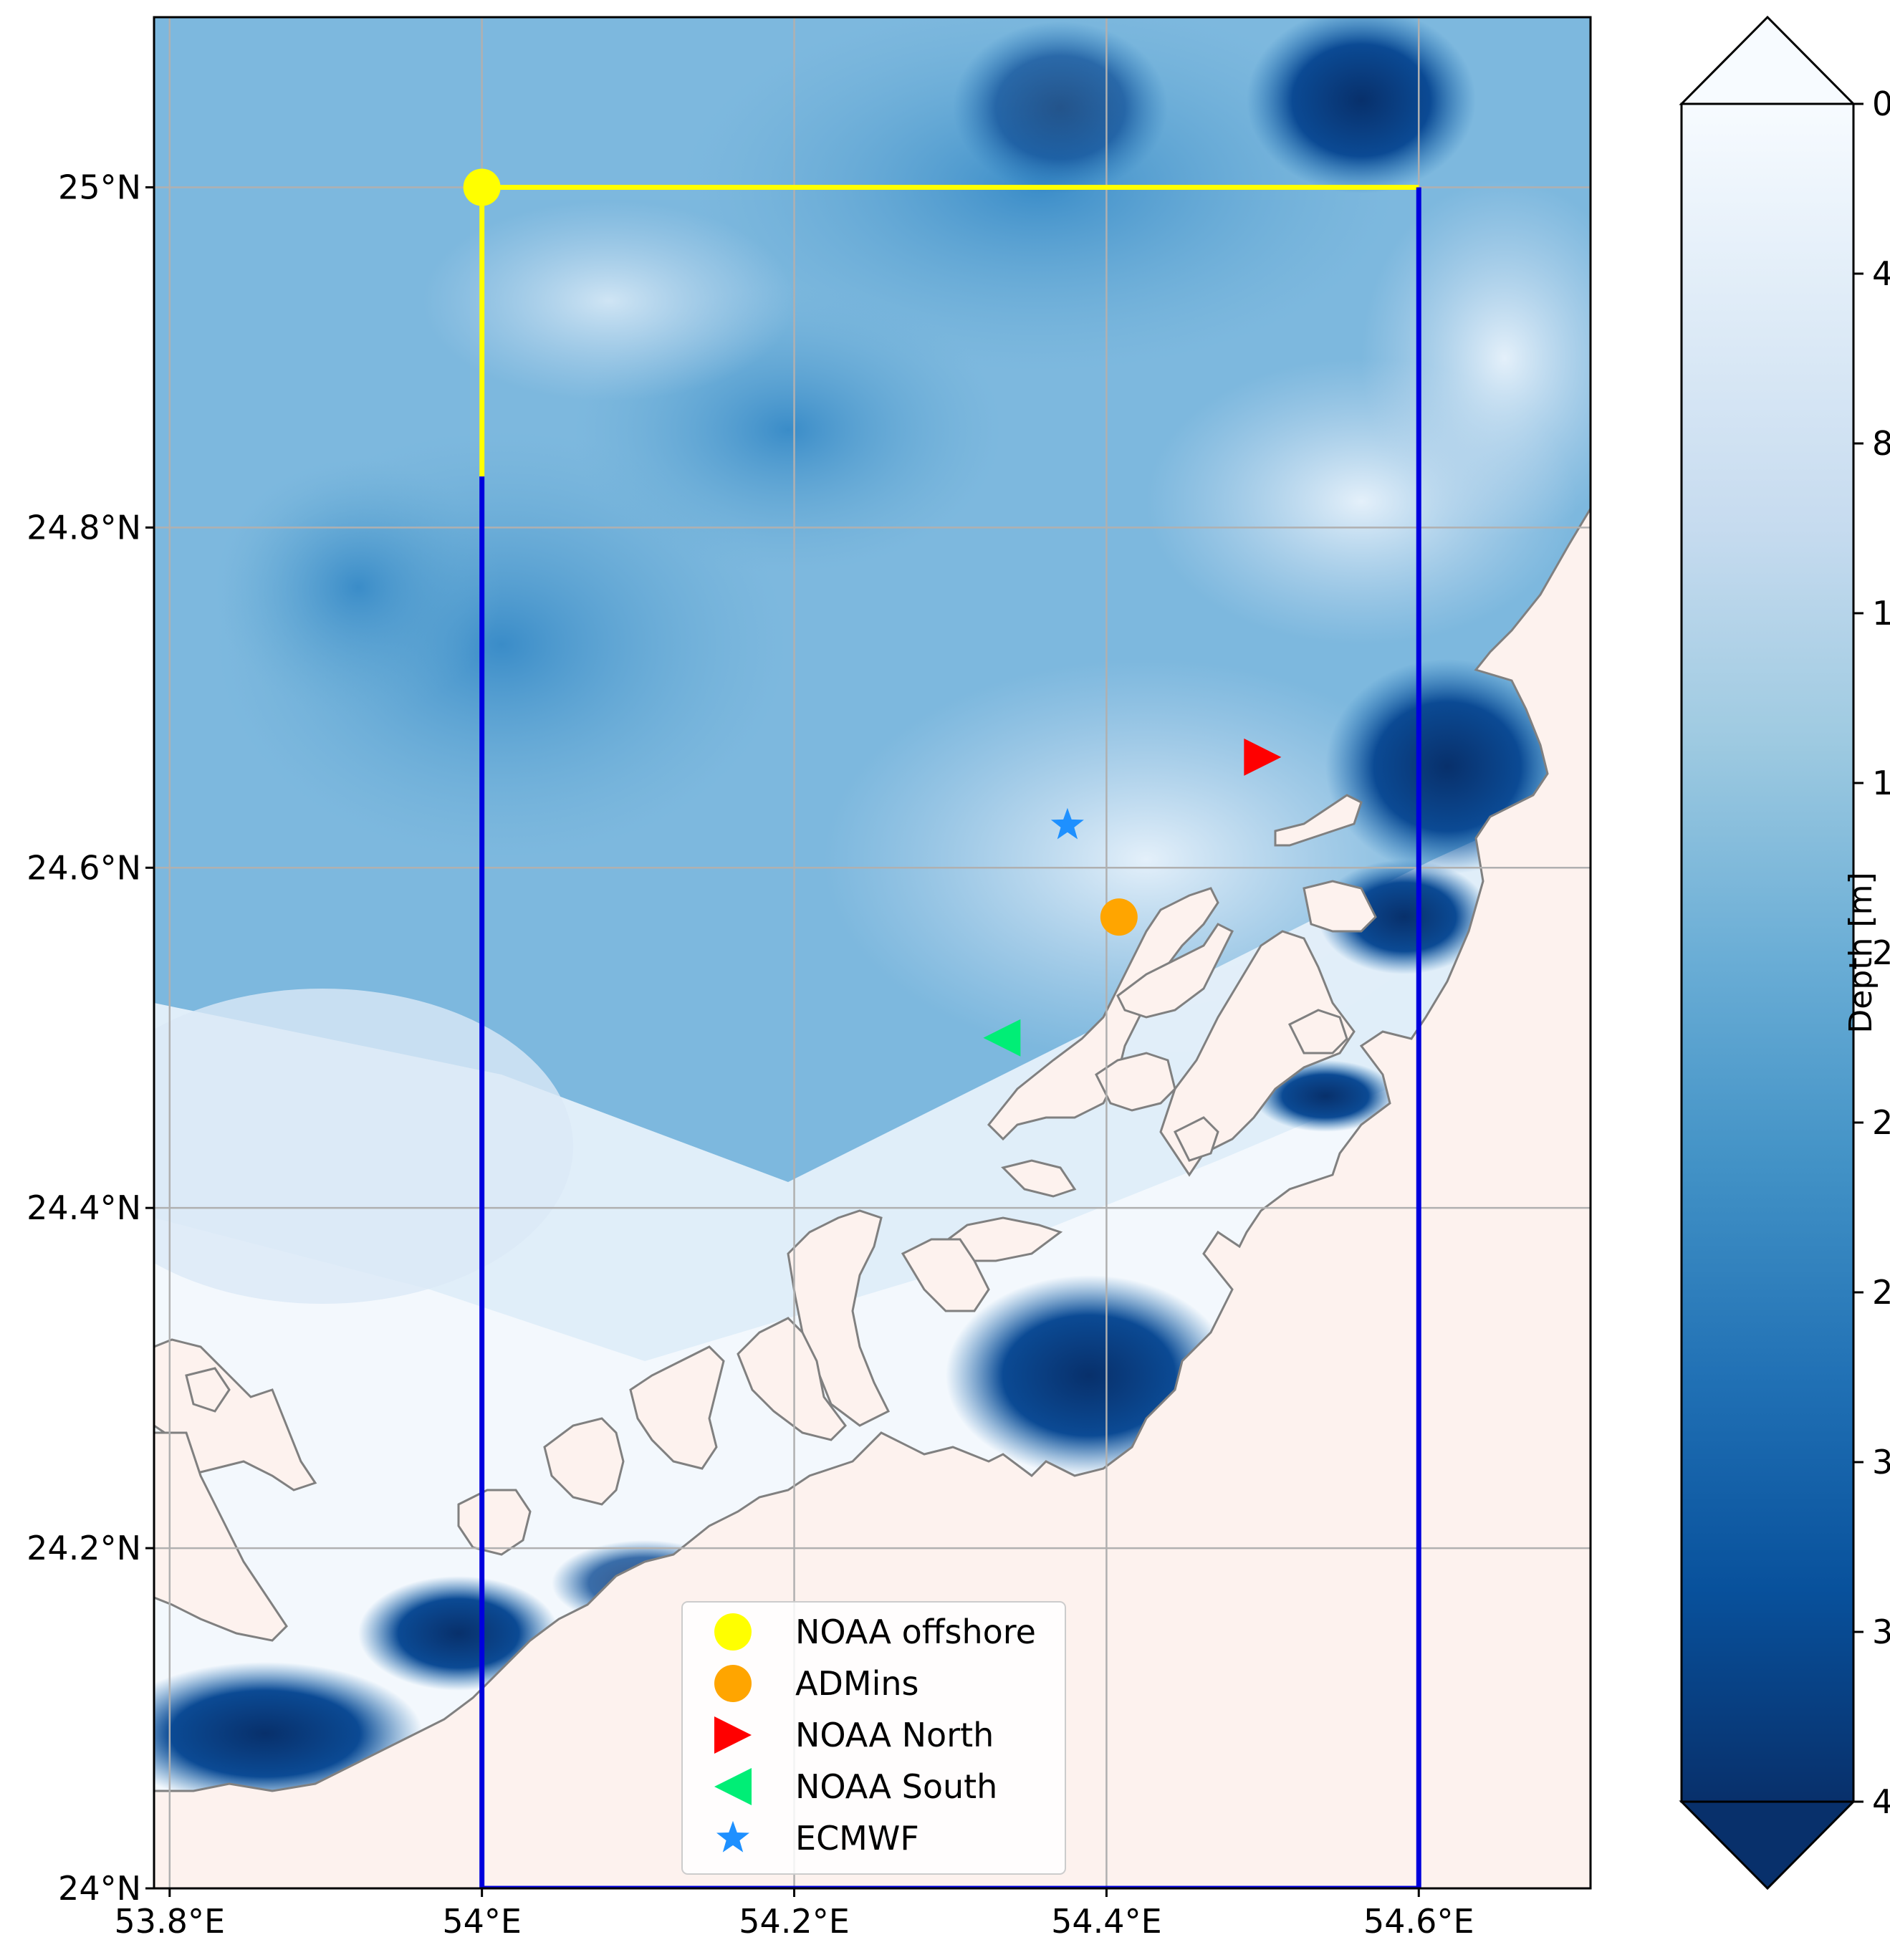  Describe the element at coordinates (1881, 953) in the screenshot. I see `colorbar-tick-label: 20` at that location.